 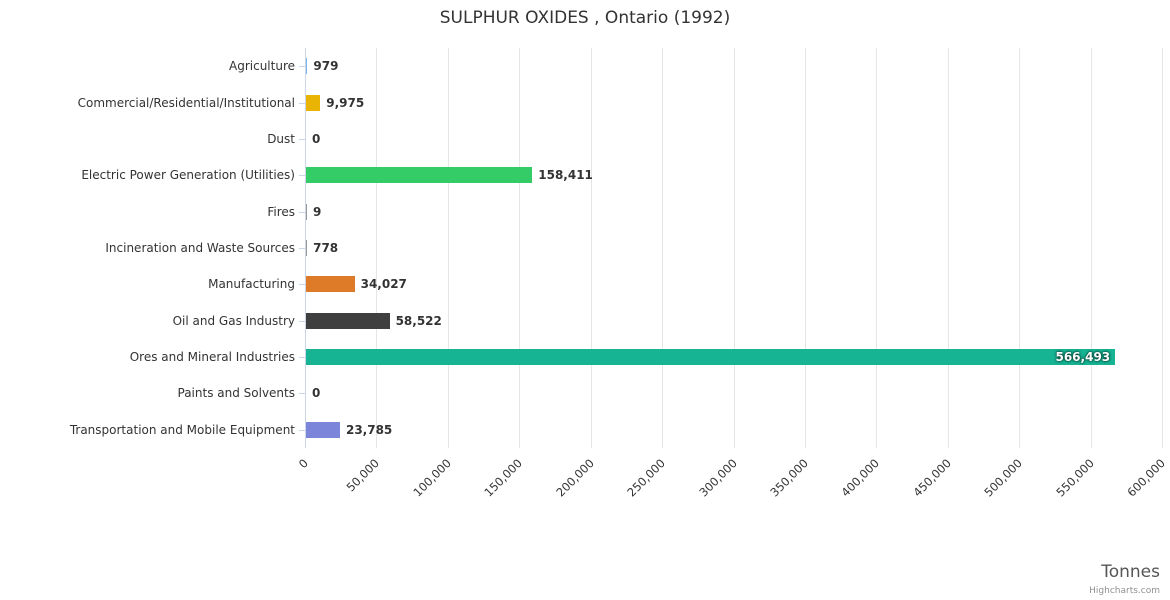 I want to click on bar-value-label: 158,411, so click(x=565, y=175).